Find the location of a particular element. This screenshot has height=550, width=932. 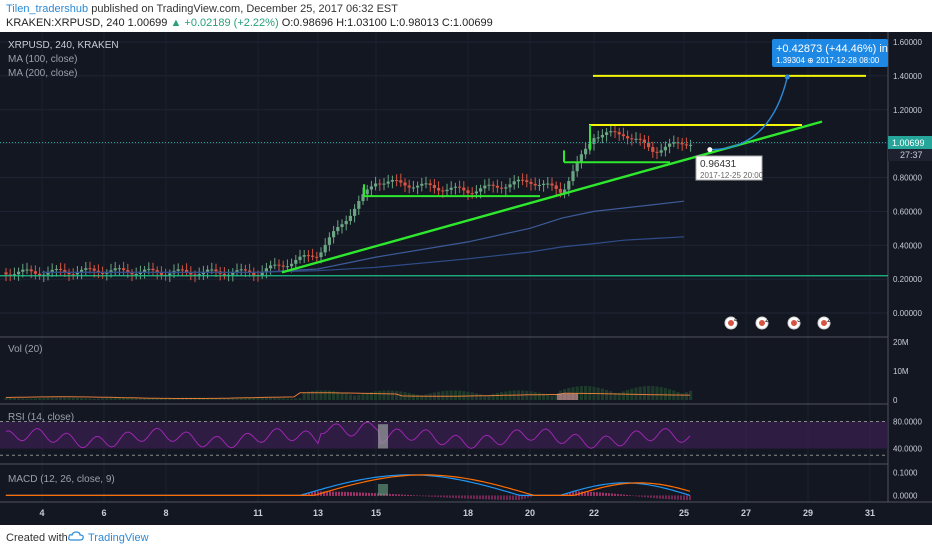

rsi-pane: 80.0000 40.0000 is located at coordinates (461, 437).